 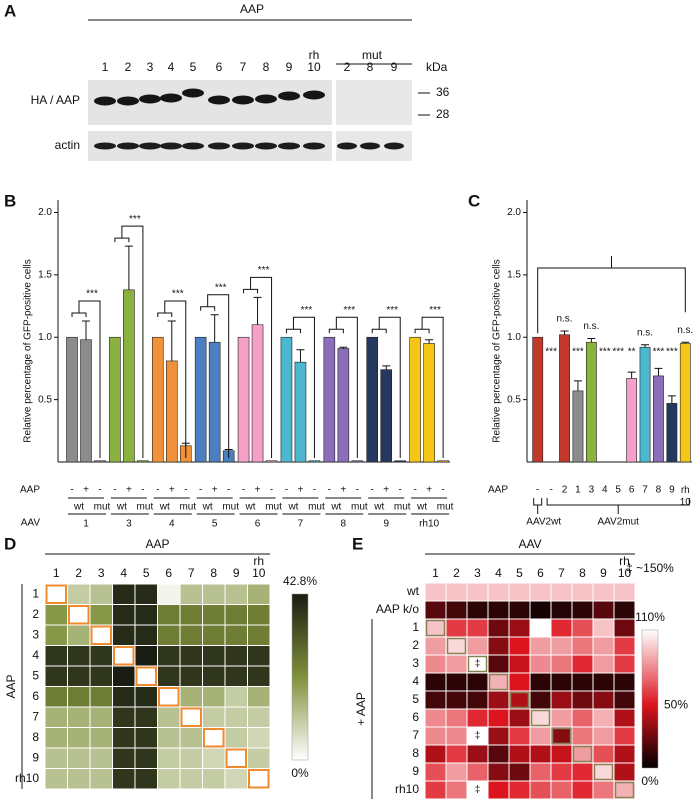 What do you see at coordinates (618, 506) in the screenshot?
I see `group-brace` at bounding box center [618, 506].